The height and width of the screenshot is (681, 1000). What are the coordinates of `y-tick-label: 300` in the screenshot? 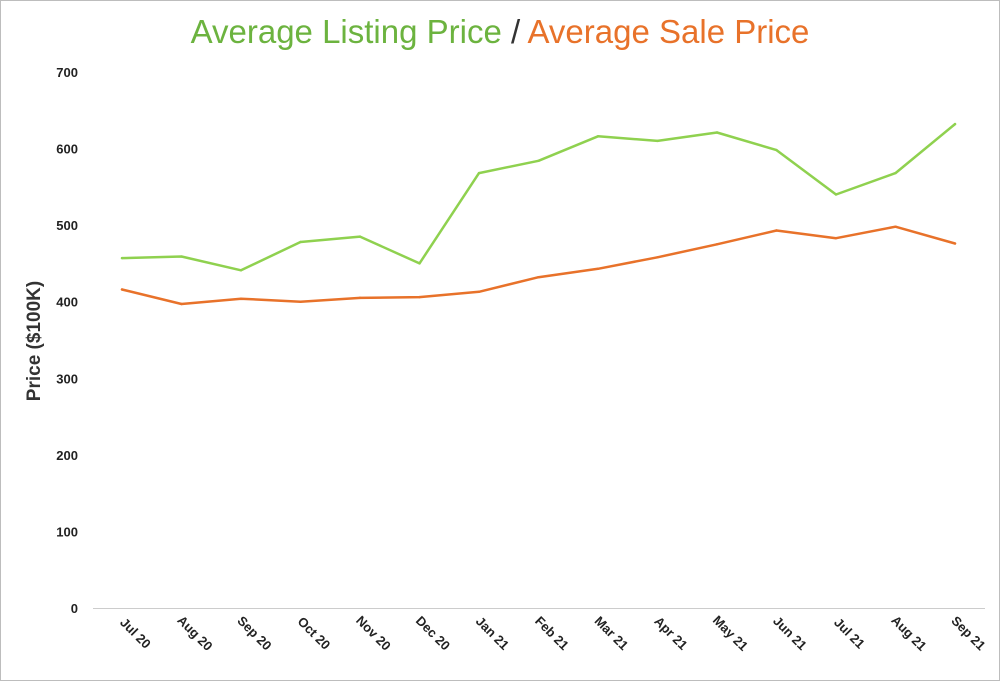 It's located at (67, 378).